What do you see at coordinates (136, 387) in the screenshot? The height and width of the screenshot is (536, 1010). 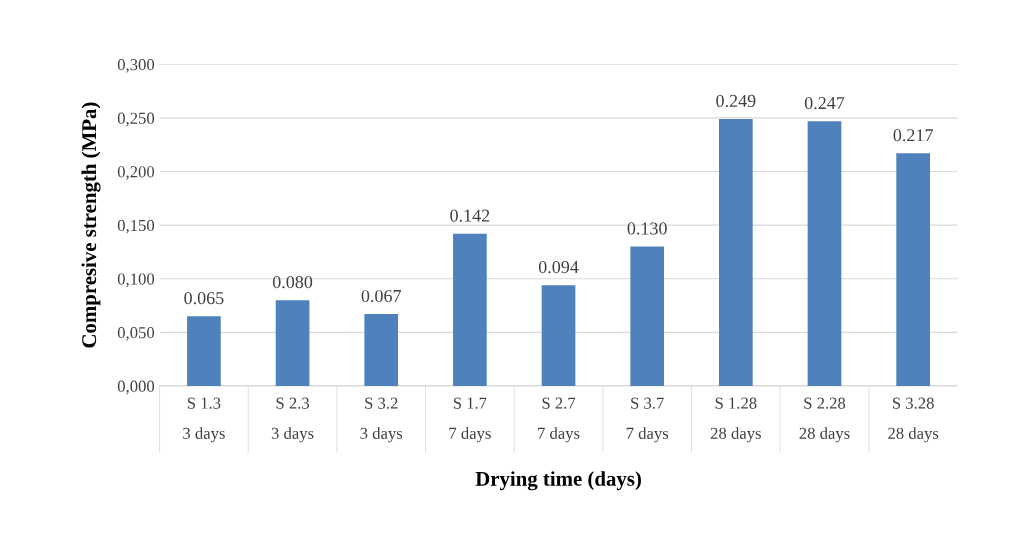 I see `y-tick-label: 0,000` at bounding box center [136, 387].